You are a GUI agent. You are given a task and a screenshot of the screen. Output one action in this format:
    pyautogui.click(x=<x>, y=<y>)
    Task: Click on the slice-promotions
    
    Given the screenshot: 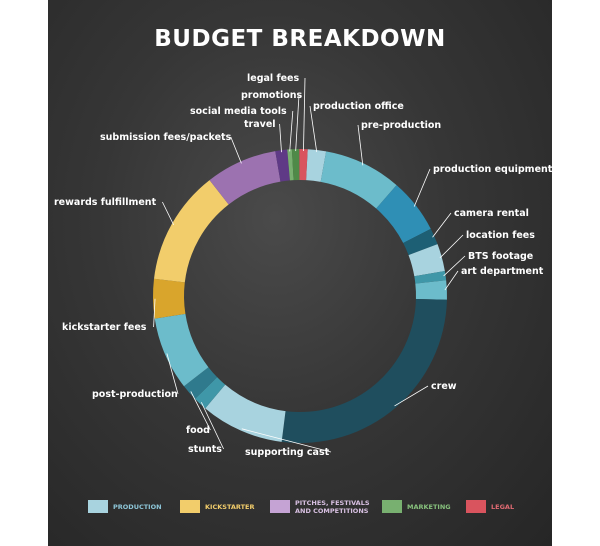 What is the action you would take?
    pyautogui.click(x=295, y=165)
    